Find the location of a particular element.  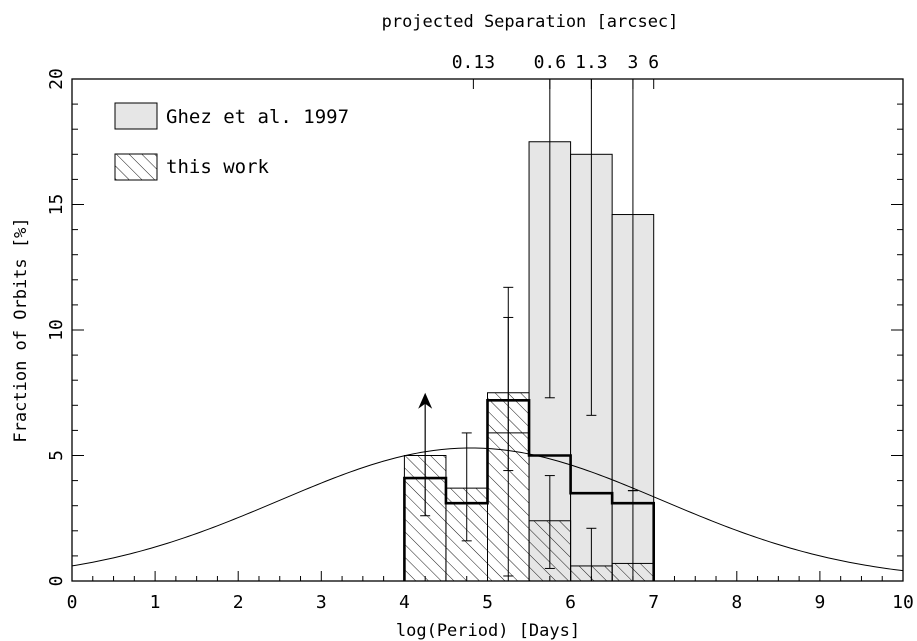

x-tick-label: 4 is located at coordinates (404, 602).